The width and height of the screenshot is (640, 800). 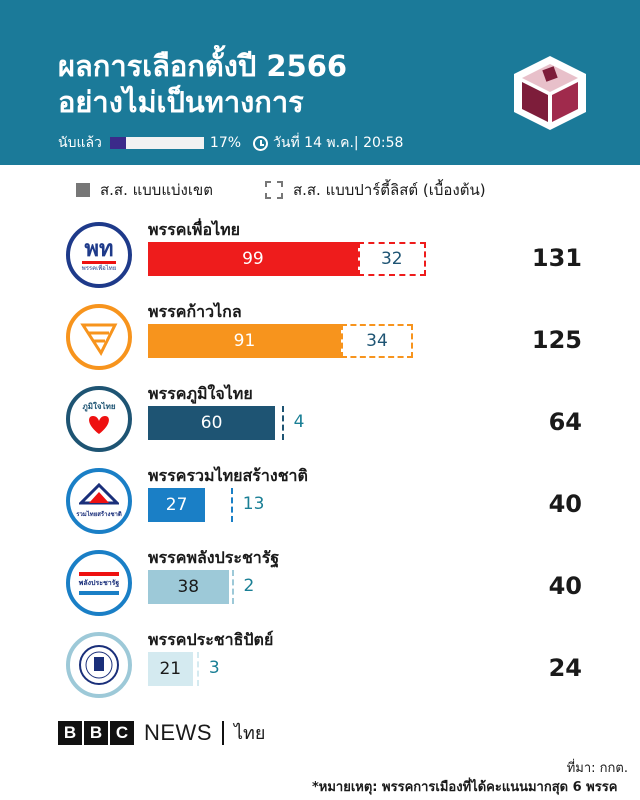 I want to click on pheu-thai-logo-icon: พท พรรคเพื่อไทย, so click(x=99, y=255).